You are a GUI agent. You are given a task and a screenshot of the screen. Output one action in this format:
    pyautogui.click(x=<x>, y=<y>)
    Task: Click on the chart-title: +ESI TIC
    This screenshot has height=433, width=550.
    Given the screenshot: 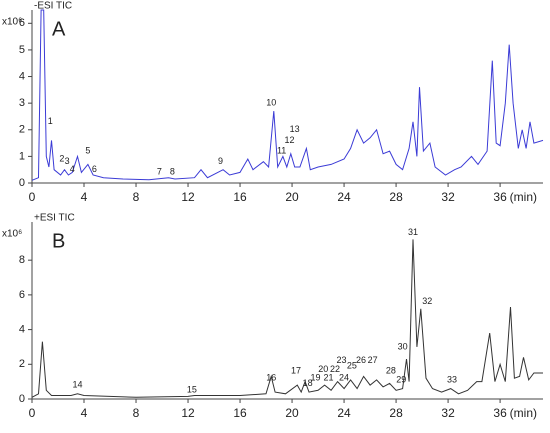 What is the action you would take?
    pyautogui.click(x=54, y=218)
    